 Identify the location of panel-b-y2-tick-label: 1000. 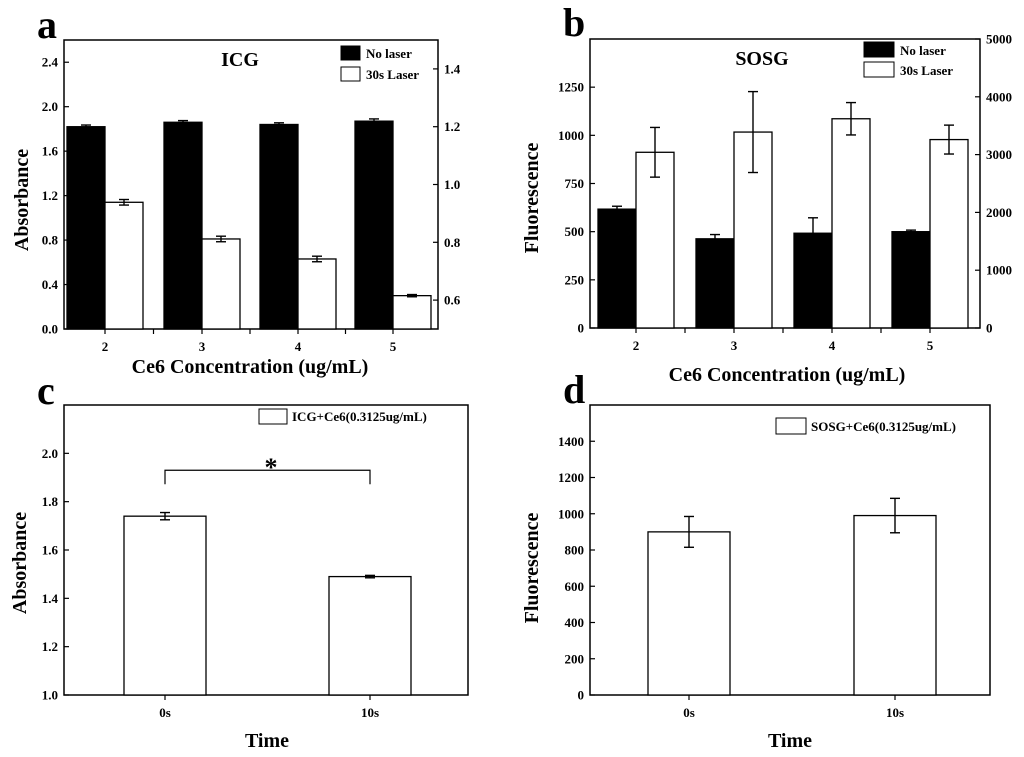
(999, 270).